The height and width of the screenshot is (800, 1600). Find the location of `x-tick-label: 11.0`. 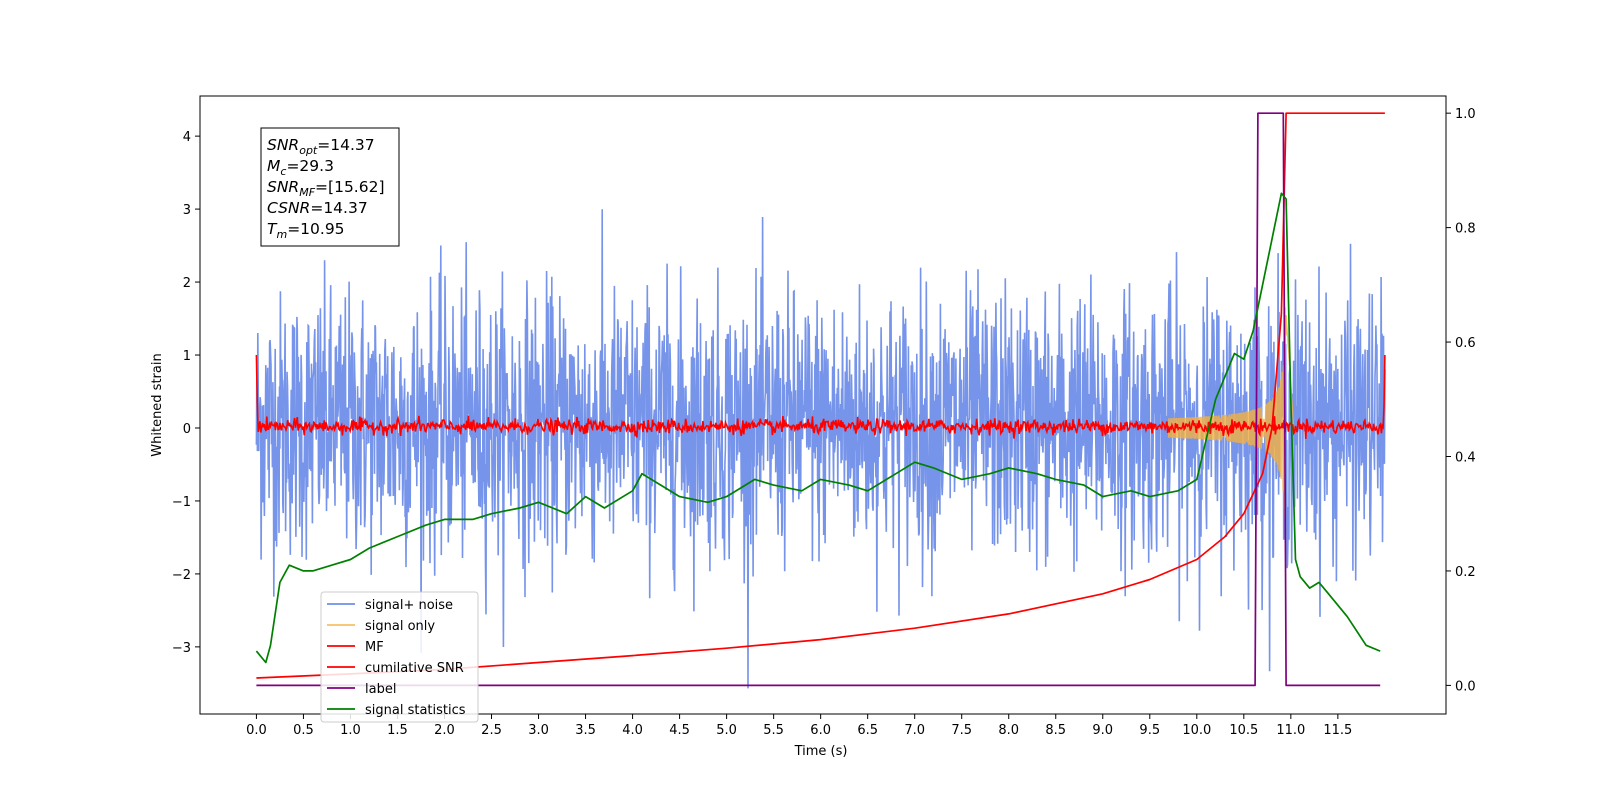

x-tick-label: 11.0 is located at coordinates (1290, 730).